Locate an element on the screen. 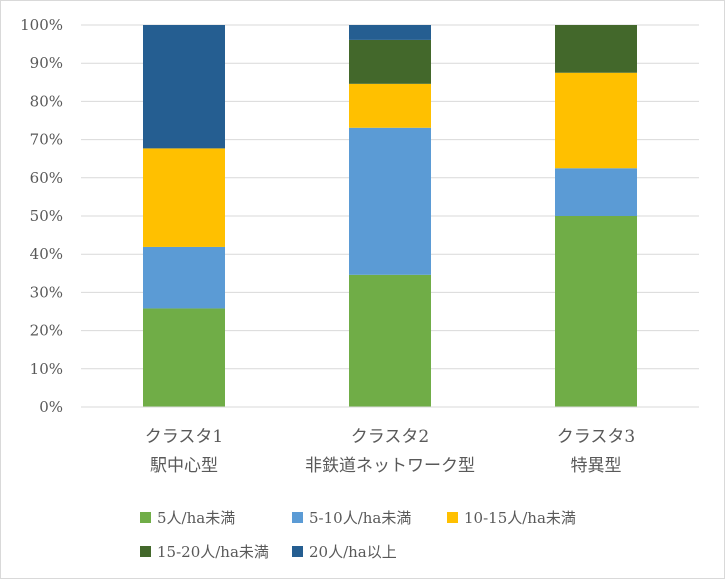 The width and height of the screenshot is (725, 579). y-tick-label: 50% is located at coordinates (46, 216).